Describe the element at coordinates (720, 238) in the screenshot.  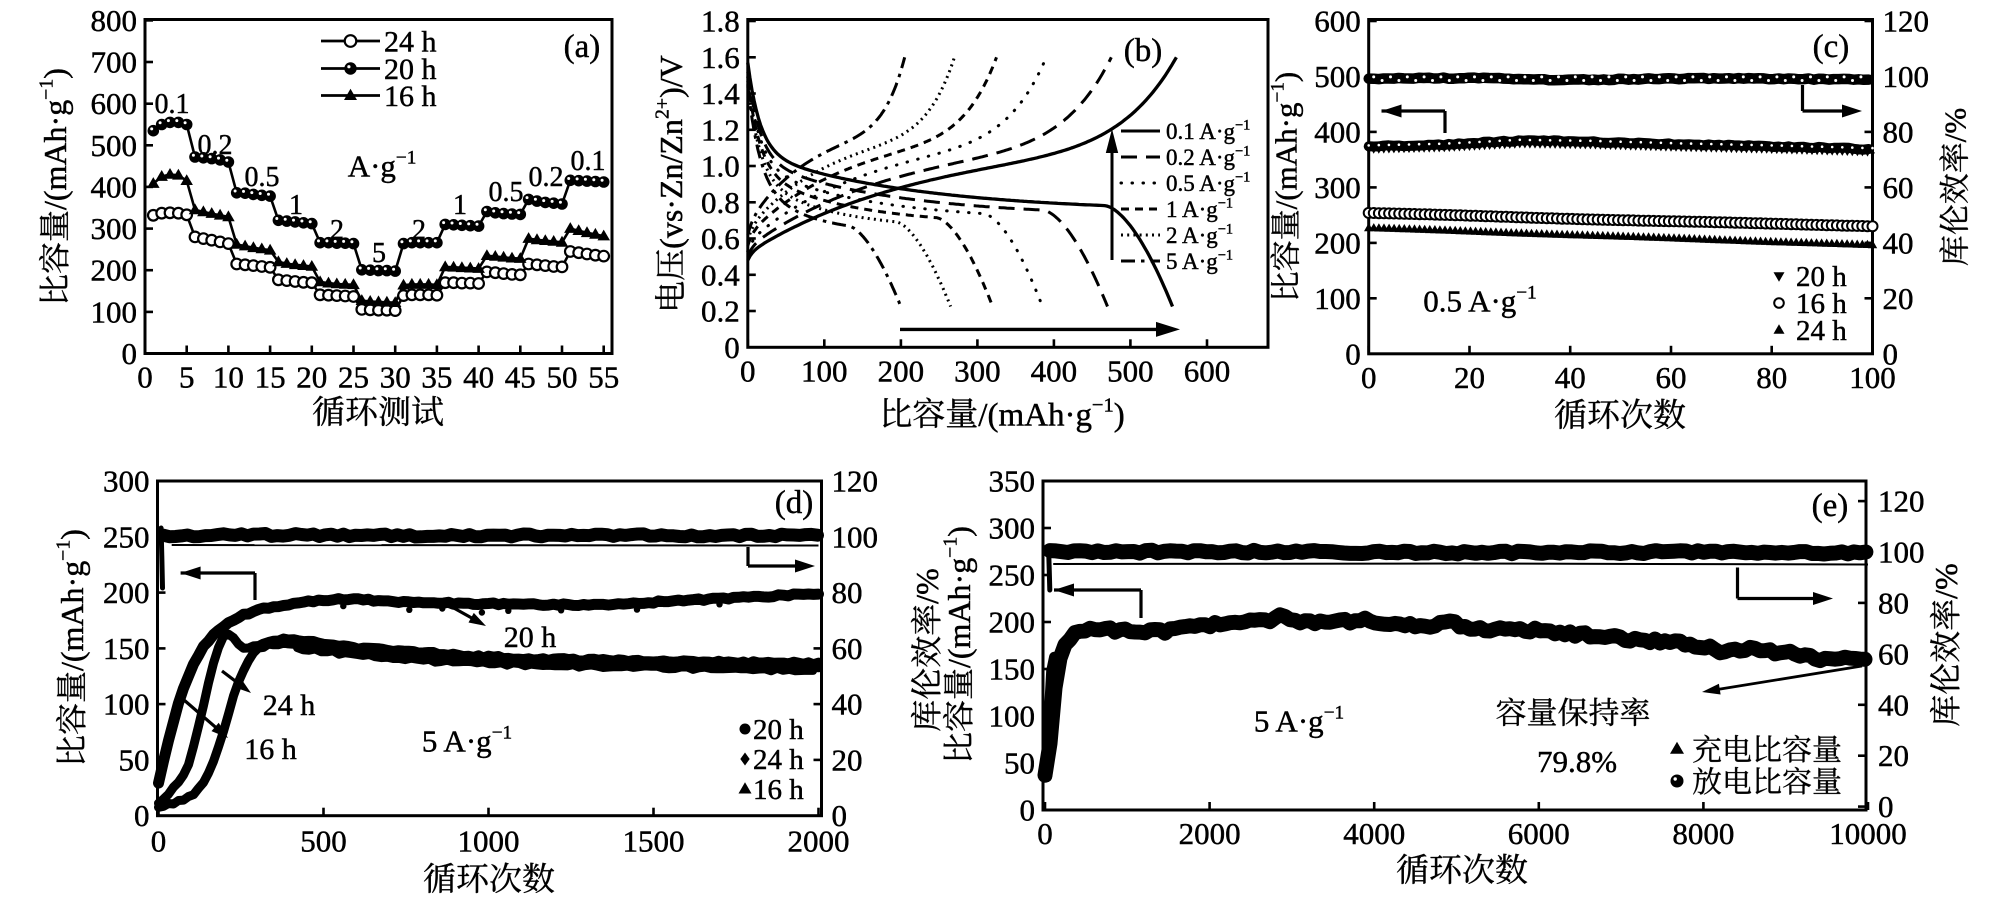
I see `svg-text: 0.6` at that location.